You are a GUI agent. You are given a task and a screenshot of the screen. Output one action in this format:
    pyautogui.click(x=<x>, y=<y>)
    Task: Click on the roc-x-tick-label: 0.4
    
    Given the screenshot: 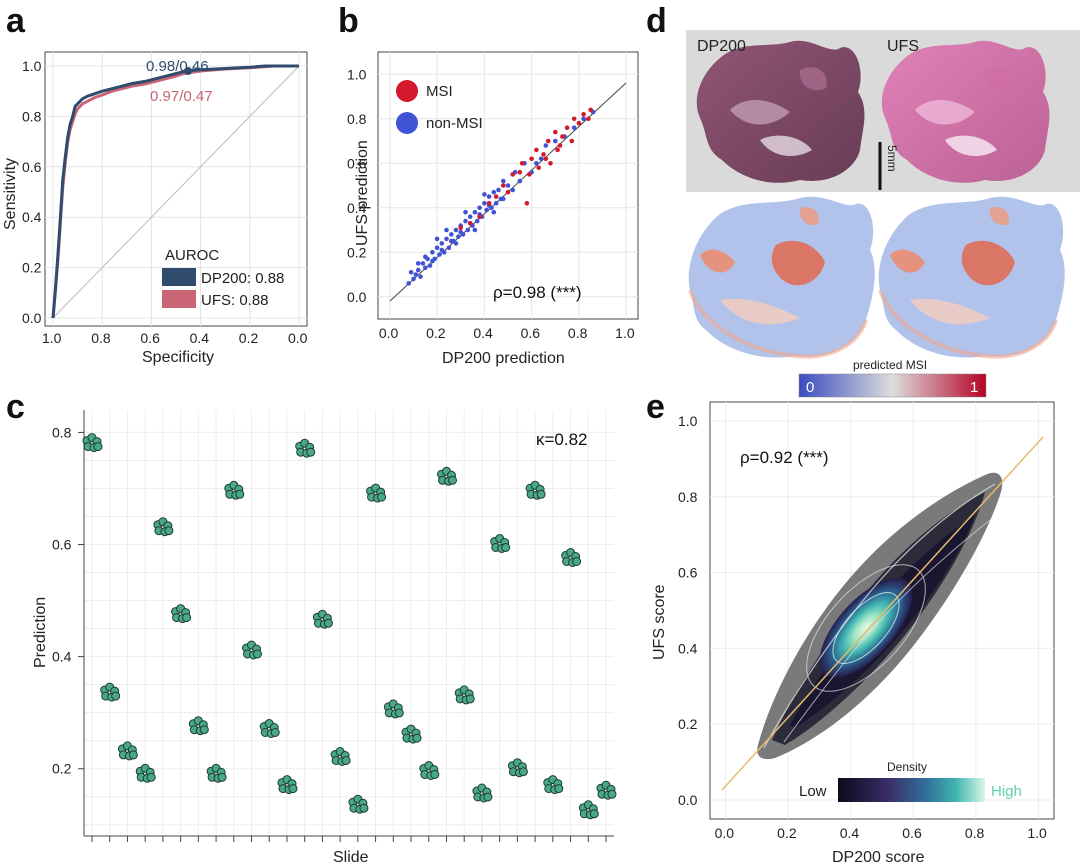 What is the action you would take?
    pyautogui.click(x=200, y=338)
    